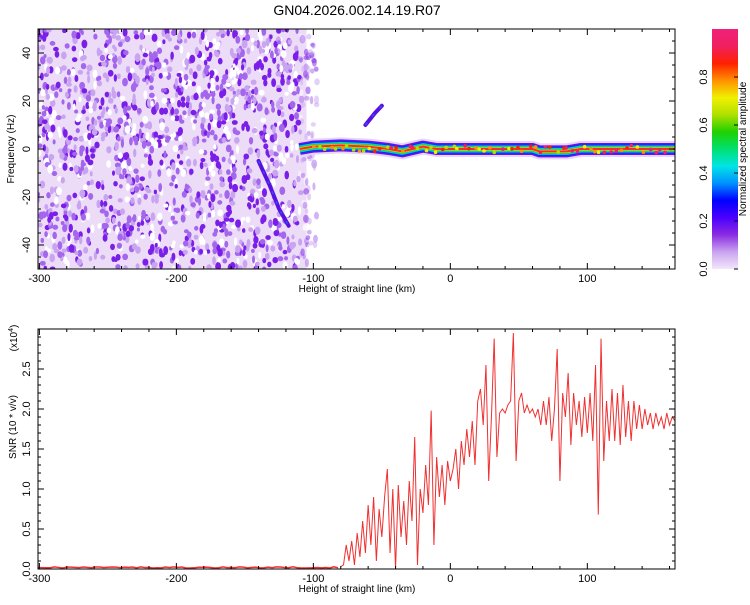  Describe the element at coordinates (313, 579) in the screenshot. I see `x-tick-label: -100` at that location.